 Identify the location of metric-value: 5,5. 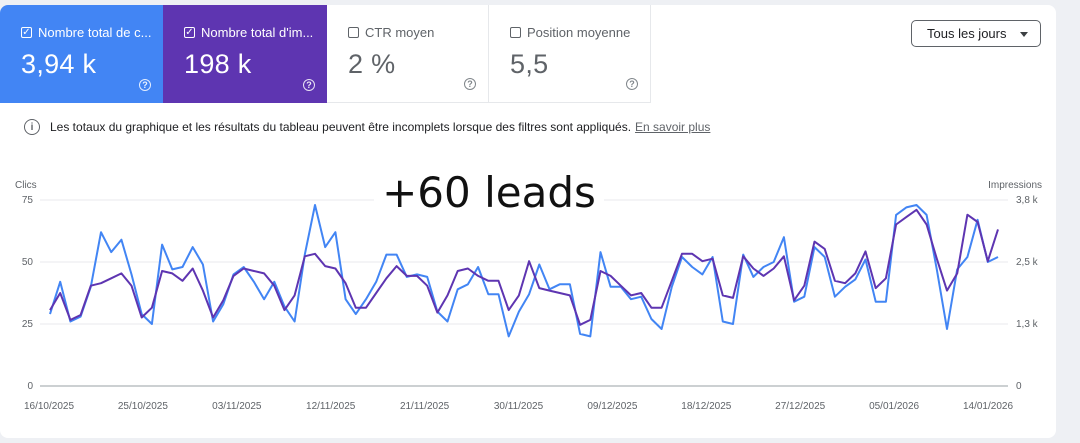
(529, 64).